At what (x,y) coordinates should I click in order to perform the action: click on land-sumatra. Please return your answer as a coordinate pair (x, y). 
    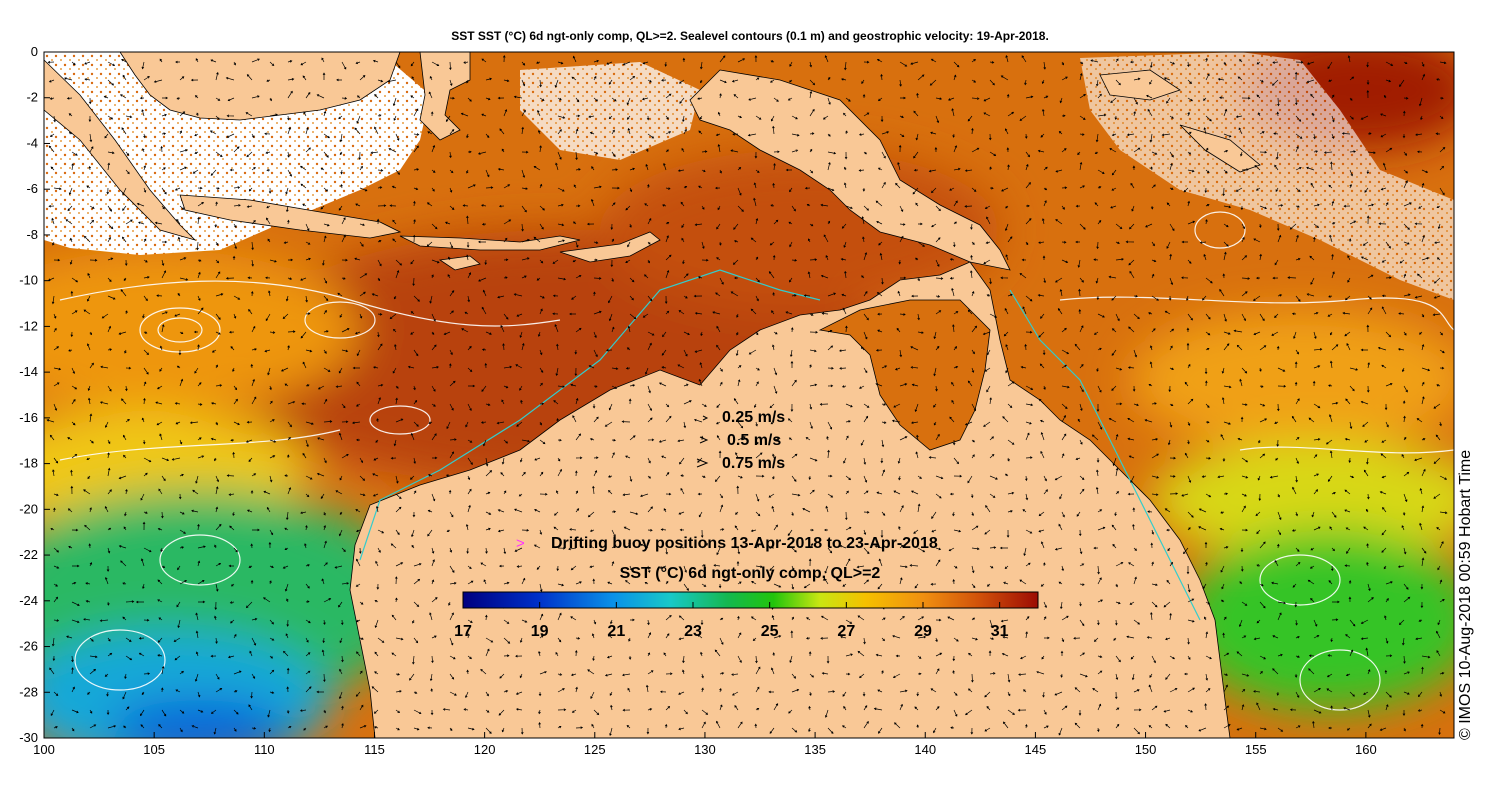
    Looking at the image, I should click on (120, 150).